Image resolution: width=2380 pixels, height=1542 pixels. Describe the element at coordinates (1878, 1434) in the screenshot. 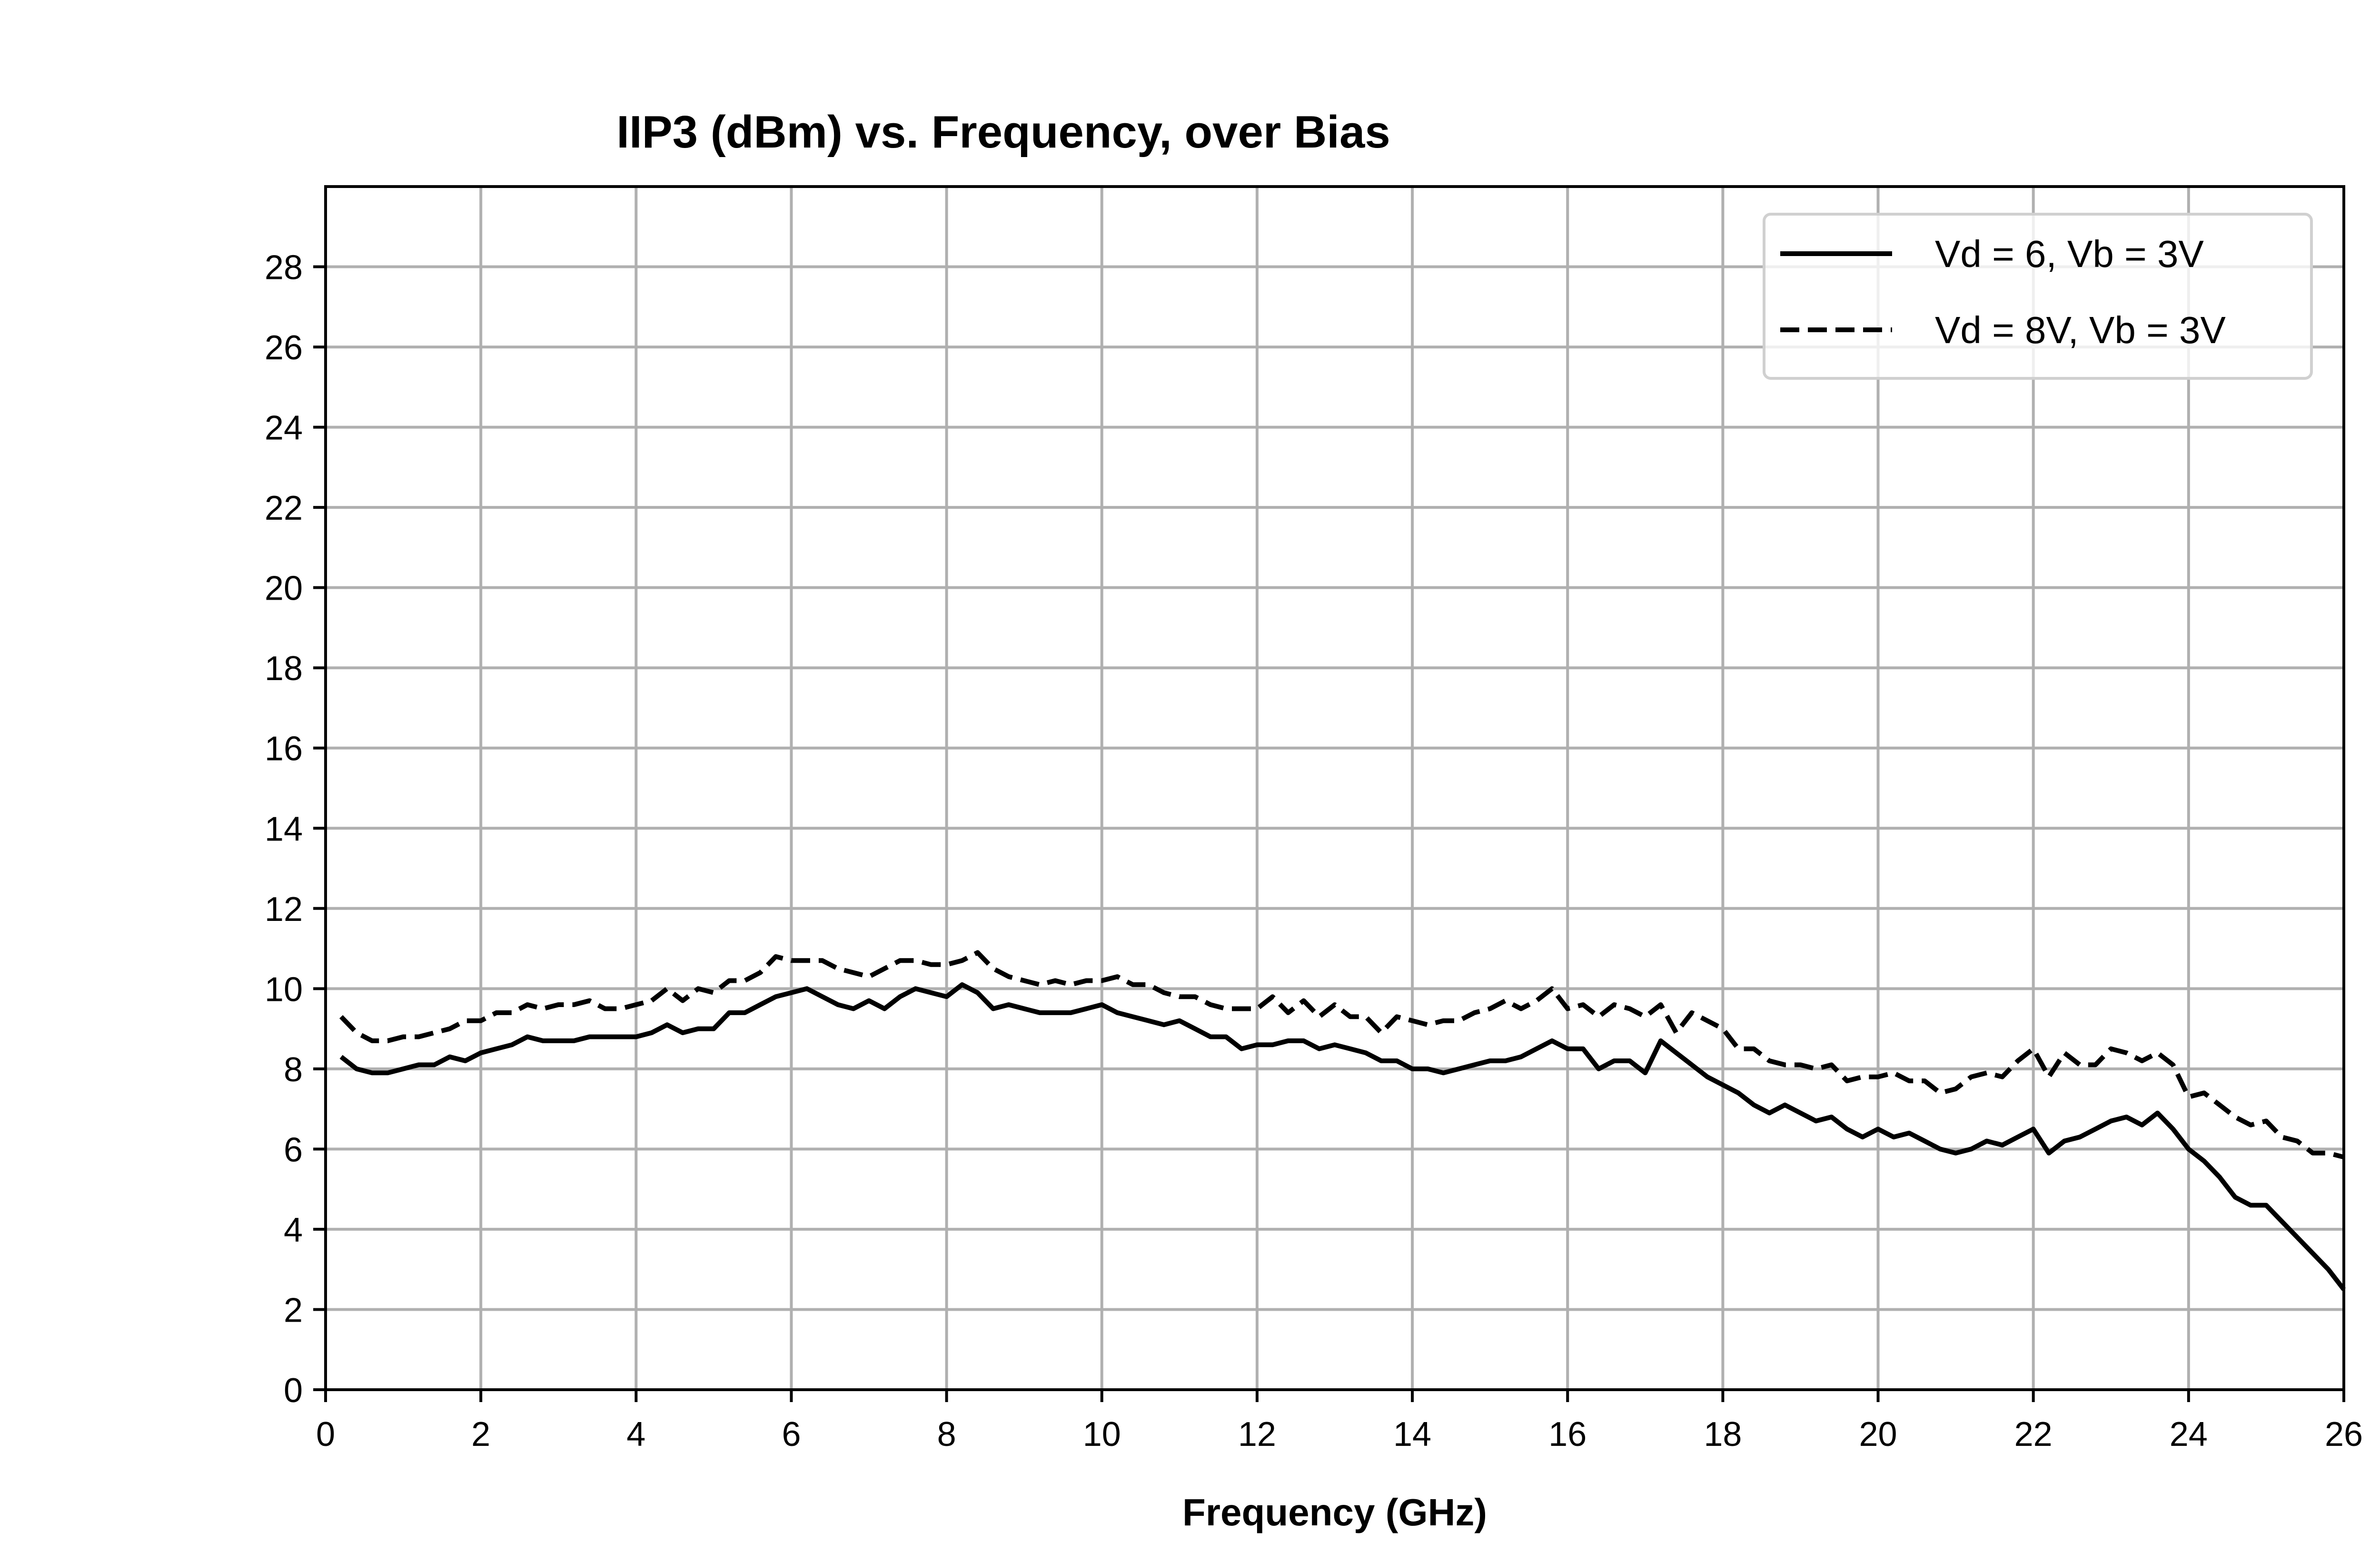

I see `x-tick-label: 20` at that location.